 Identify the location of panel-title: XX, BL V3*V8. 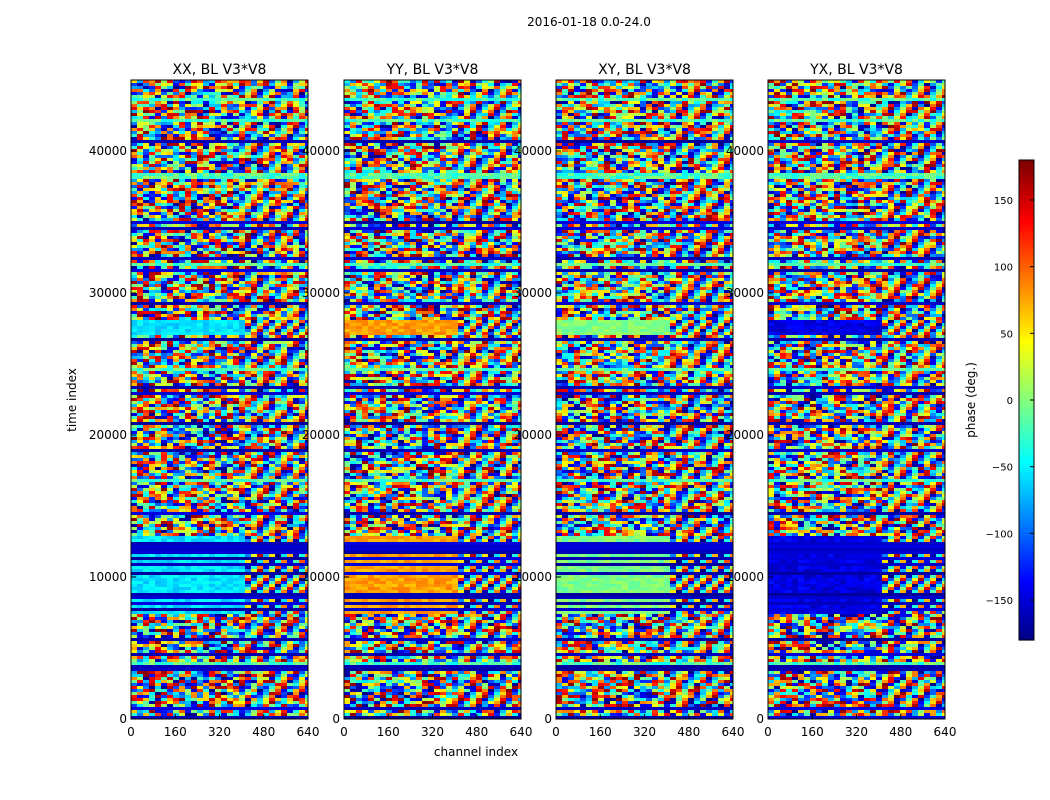
(220, 70).